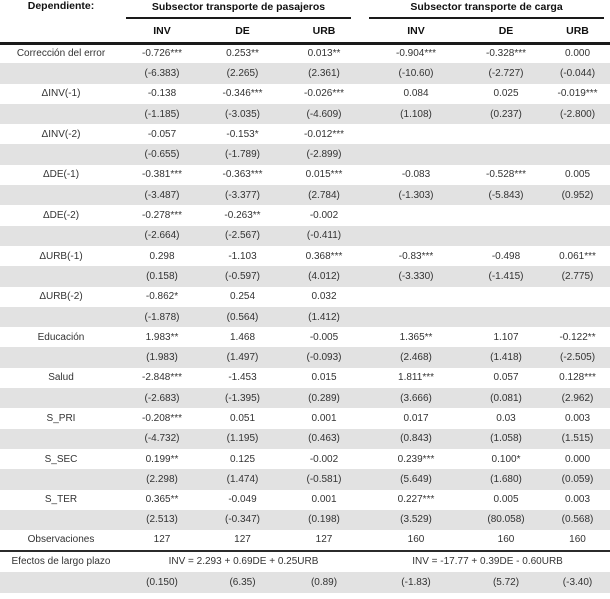 This screenshot has height=599, width=610. What do you see at coordinates (577, 398) in the screenshot?
I see `table-cell: (2.962)` at bounding box center [577, 398].